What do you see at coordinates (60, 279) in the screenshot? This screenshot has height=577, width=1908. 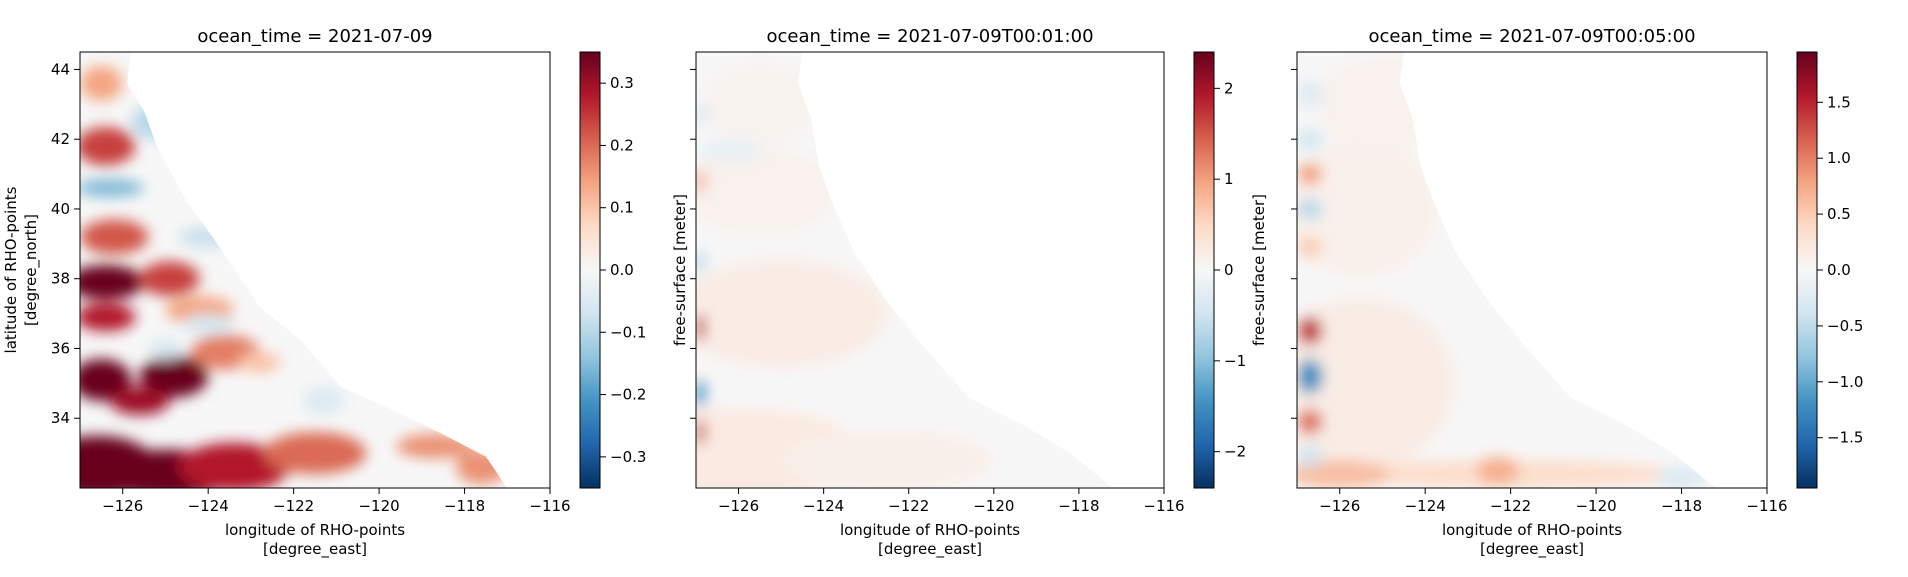 I see `y-tick-label: 38` at bounding box center [60, 279].